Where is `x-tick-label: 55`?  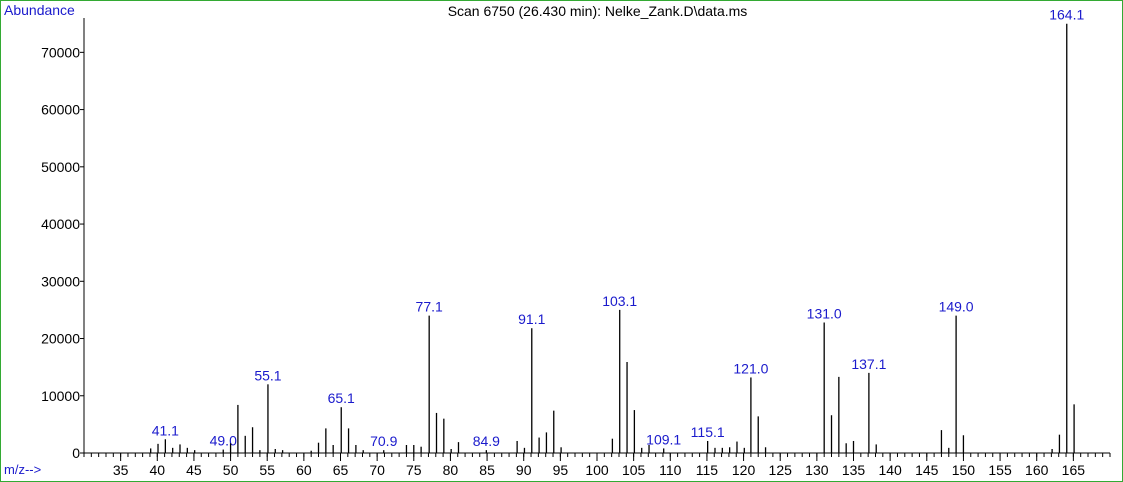
x-tick-label: 55 is located at coordinates (267, 470).